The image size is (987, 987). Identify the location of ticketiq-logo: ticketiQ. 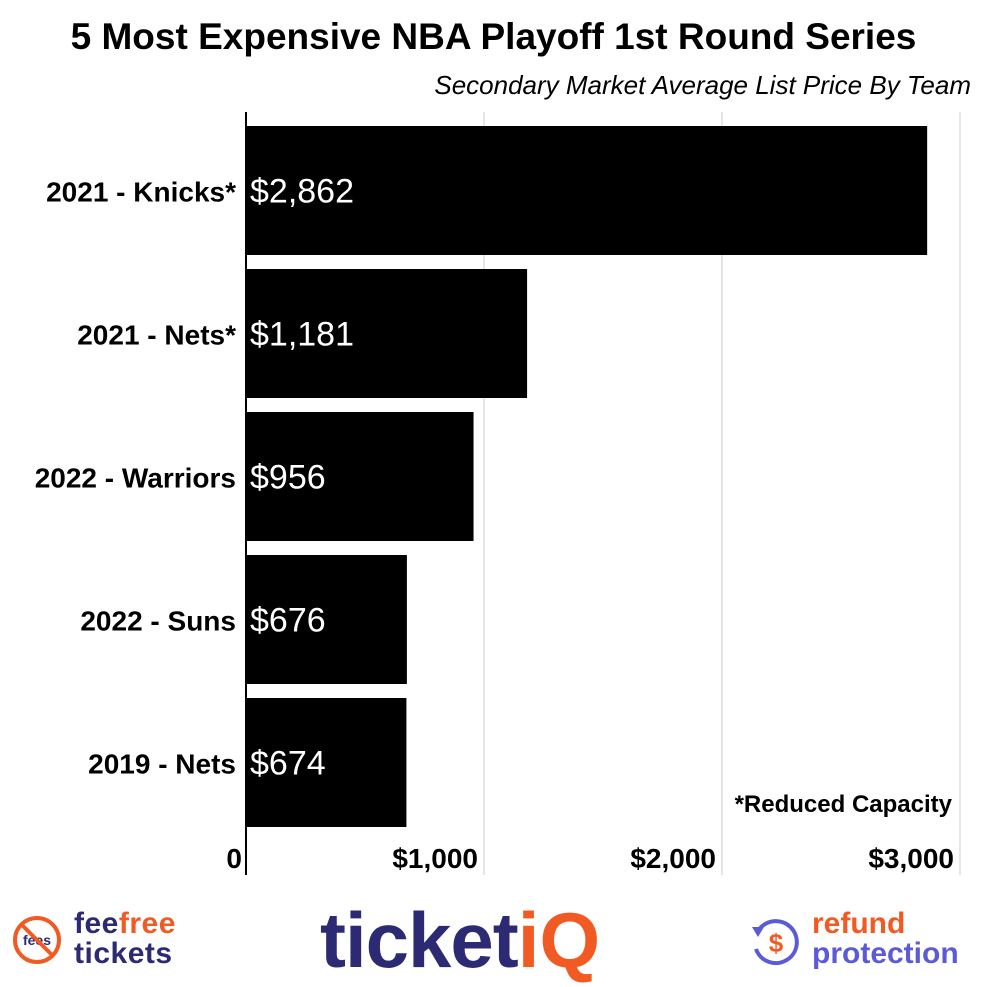
(495, 940).